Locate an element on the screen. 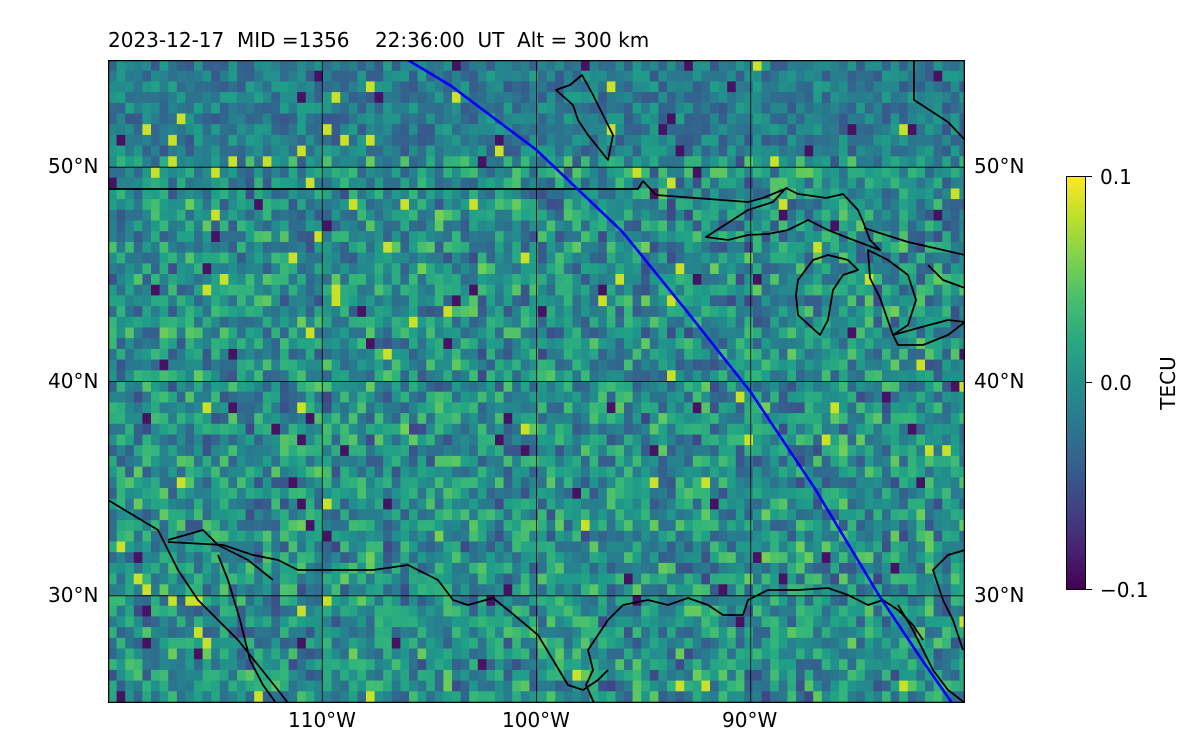 Image resolution: width=1200 pixels, height=750 pixels. lat-label-right-40: 40°N is located at coordinates (999, 381).